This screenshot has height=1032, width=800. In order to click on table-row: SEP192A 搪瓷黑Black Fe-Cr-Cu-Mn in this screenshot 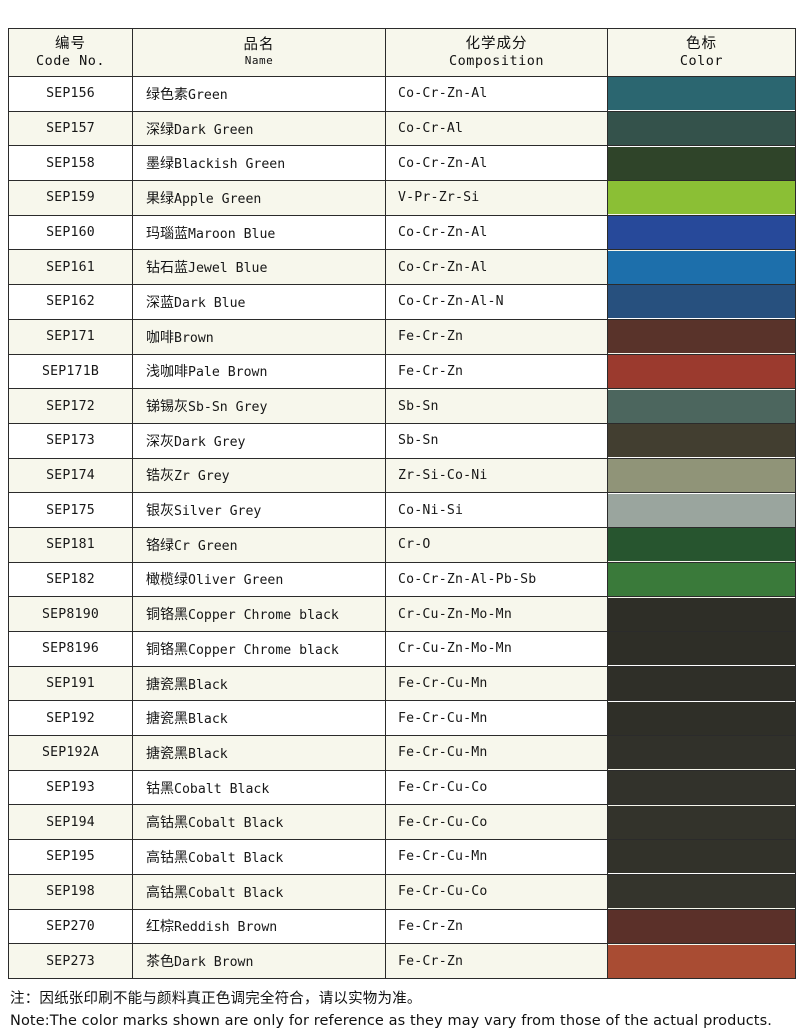, I will do `click(402, 753)`.